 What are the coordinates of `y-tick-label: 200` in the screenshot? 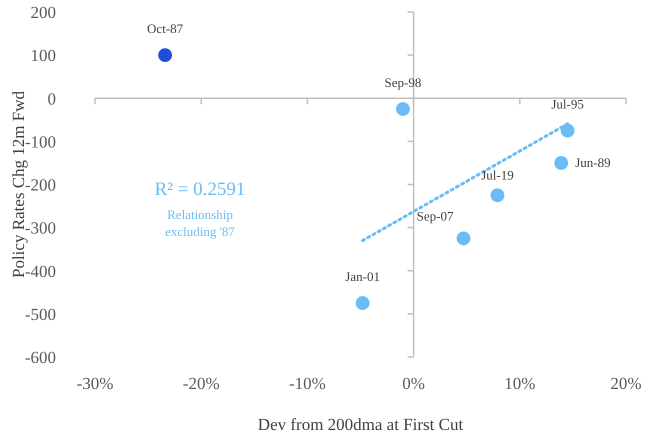 It's located at (43, 12).